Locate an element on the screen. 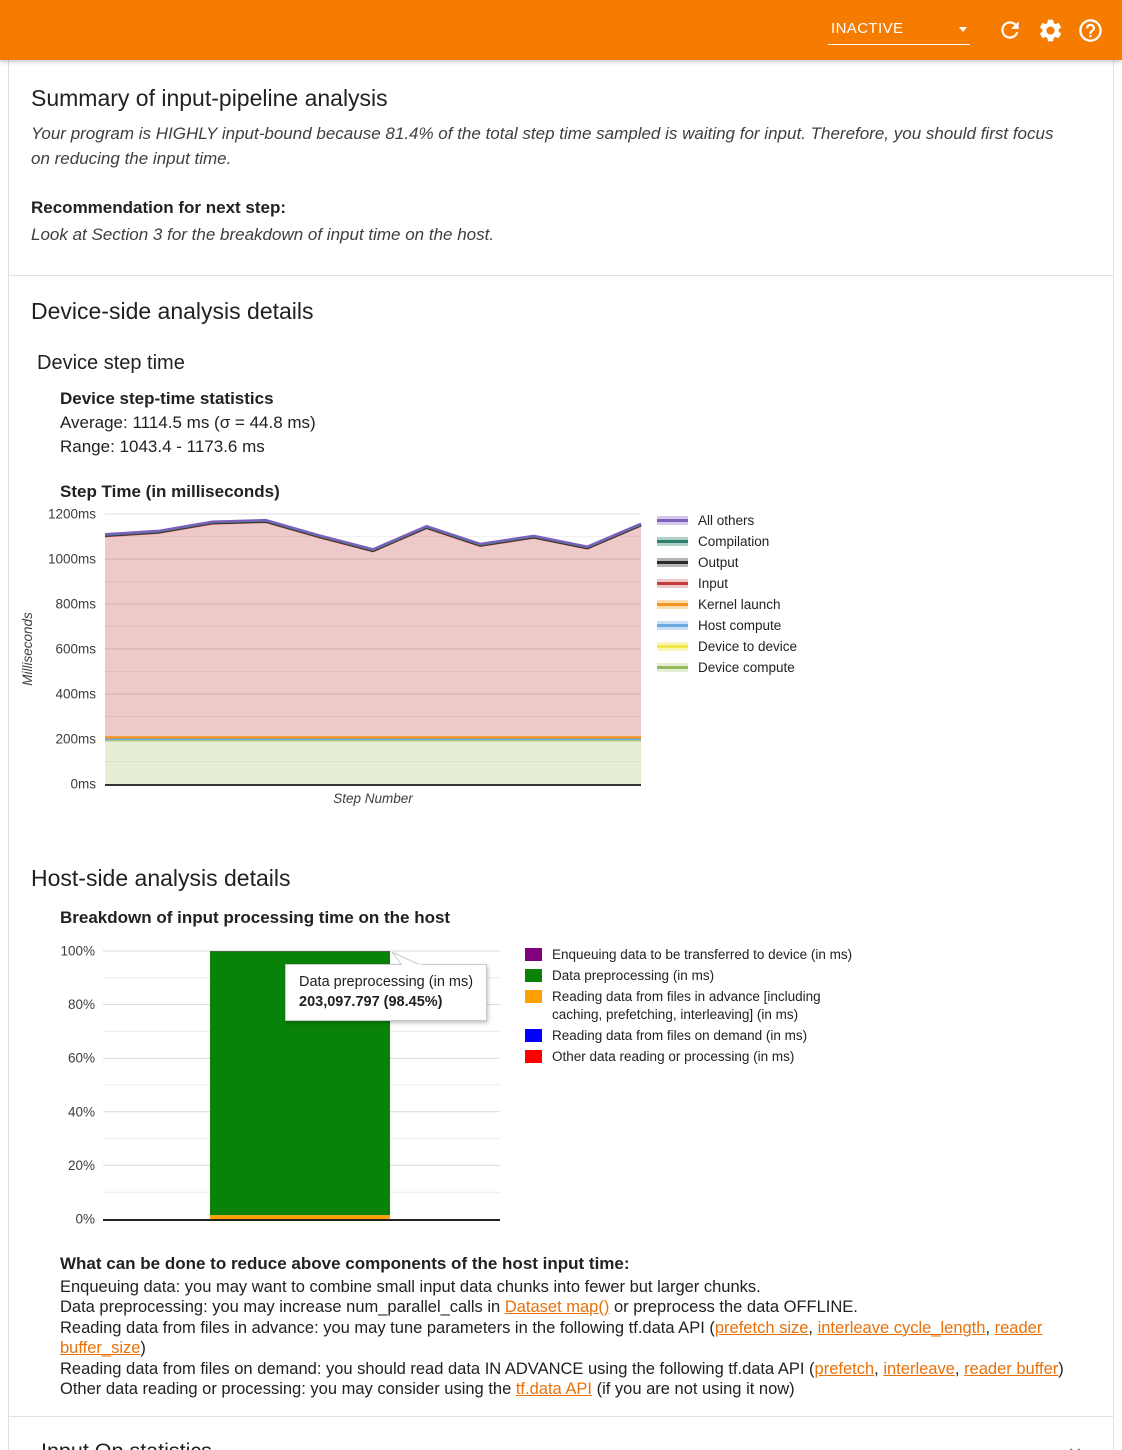  refresh-icon is located at coordinates (1010, 30).